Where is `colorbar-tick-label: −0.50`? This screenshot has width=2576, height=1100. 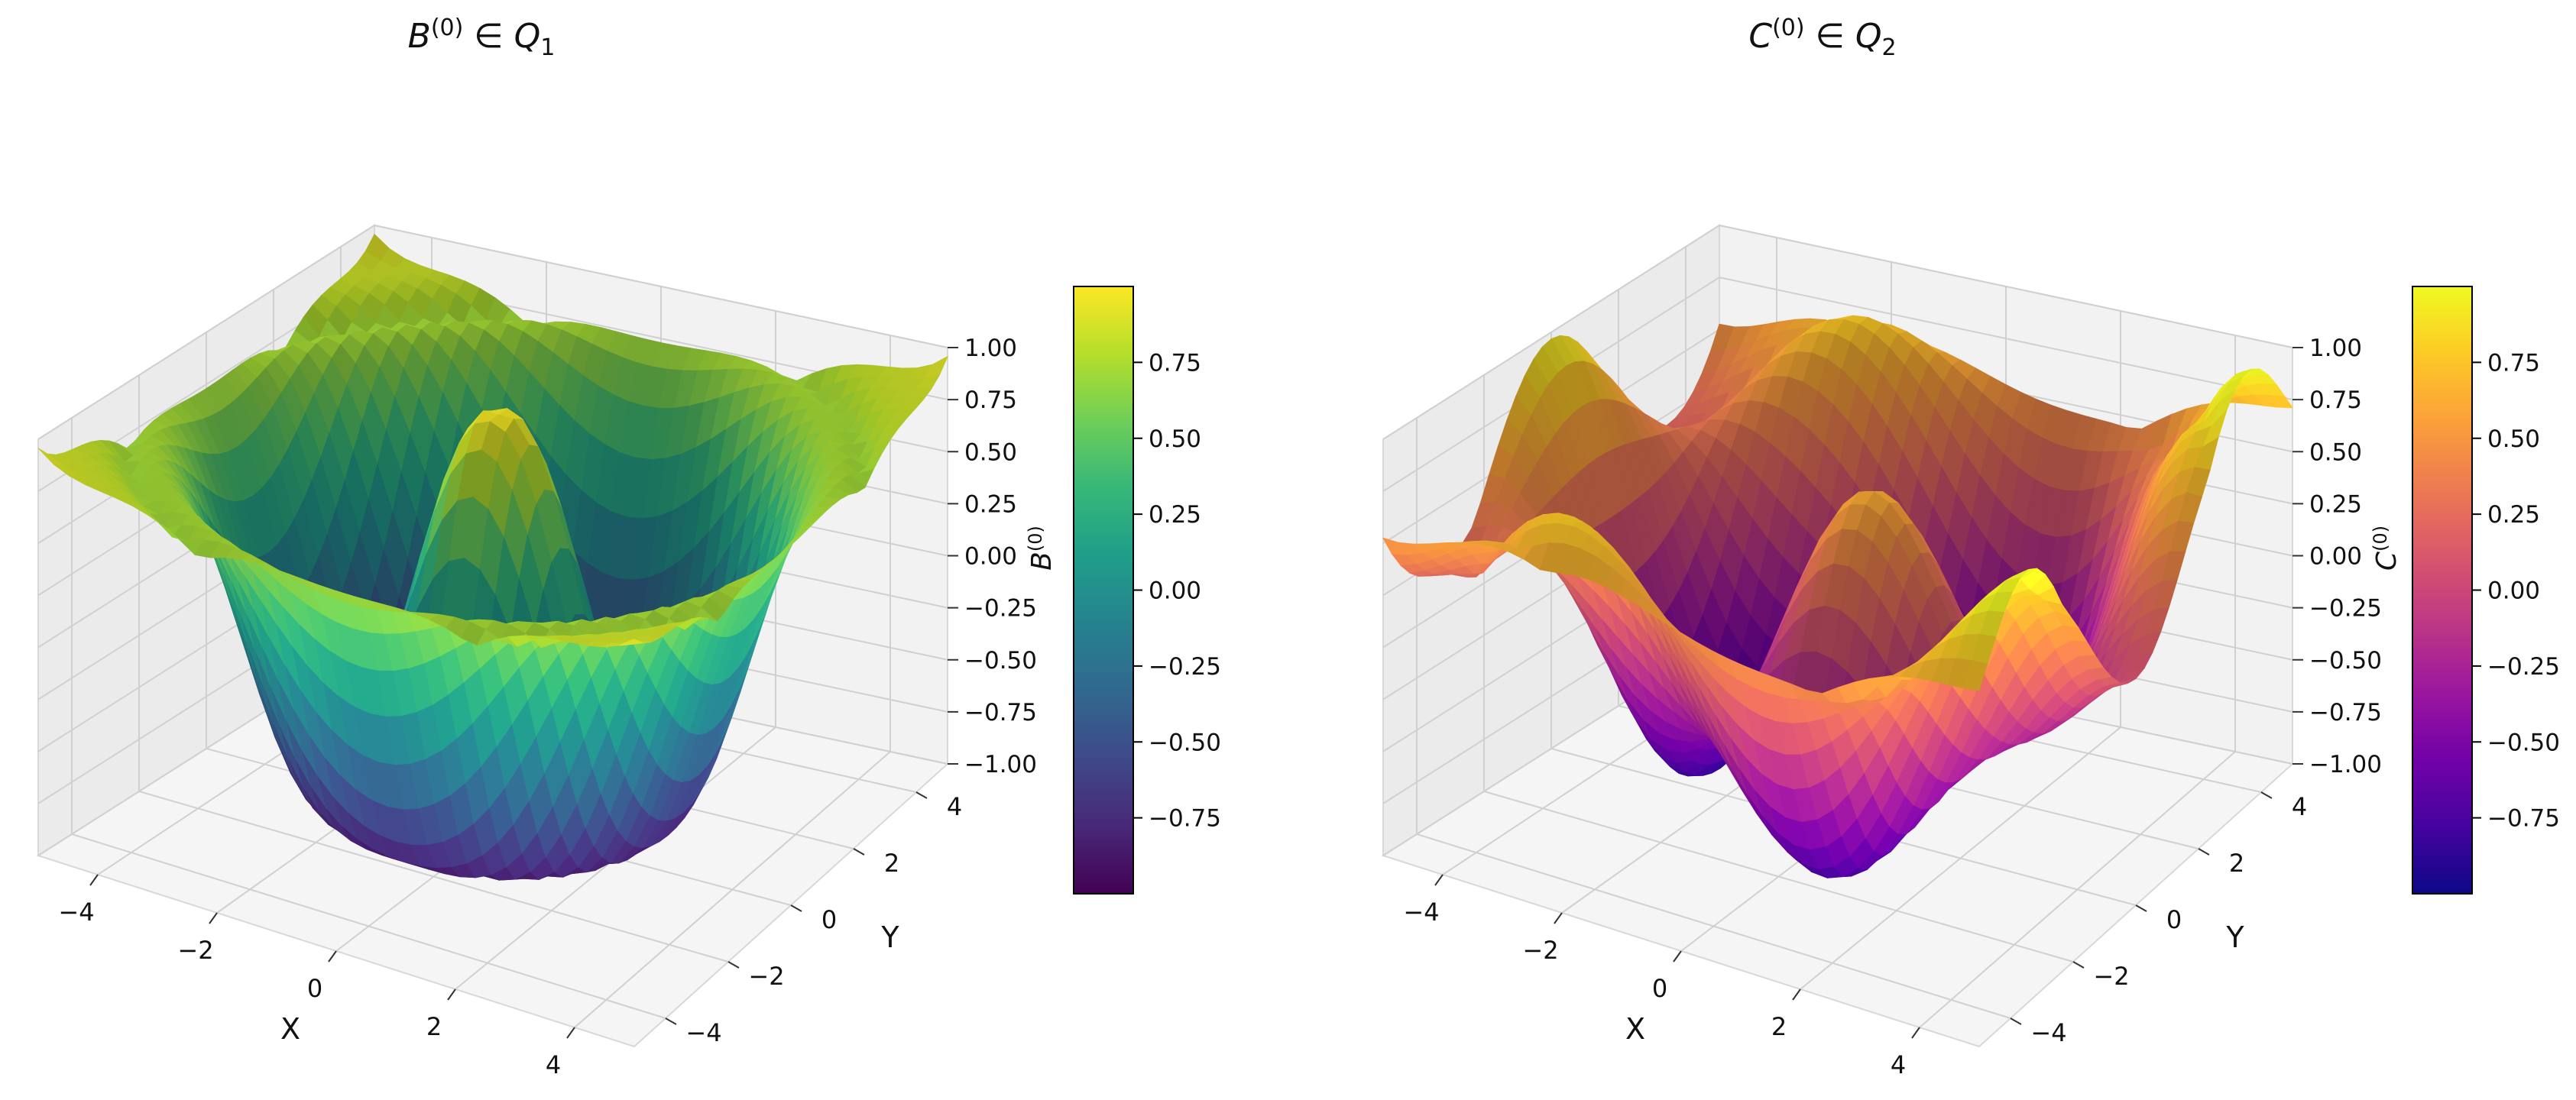 colorbar-tick-label: −0.50 is located at coordinates (2524, 742).